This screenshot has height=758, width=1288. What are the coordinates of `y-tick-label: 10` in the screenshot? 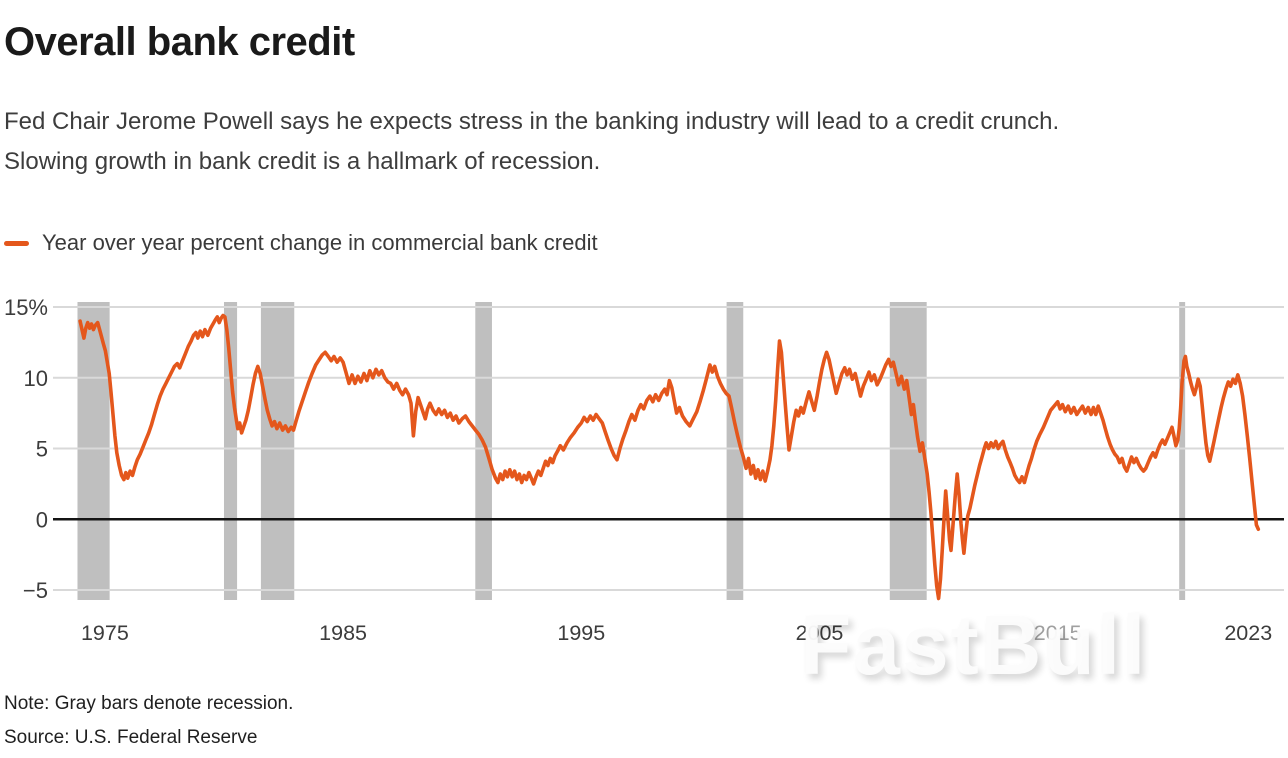 It's located at (36, 378).